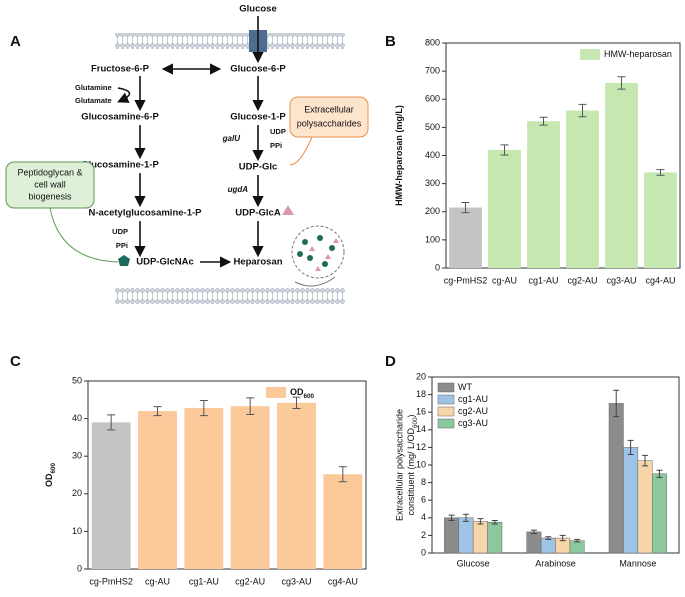  Describe the element at coordinates (77, 456) in the screenshot. I see `y-tick-label: 30` at that location.